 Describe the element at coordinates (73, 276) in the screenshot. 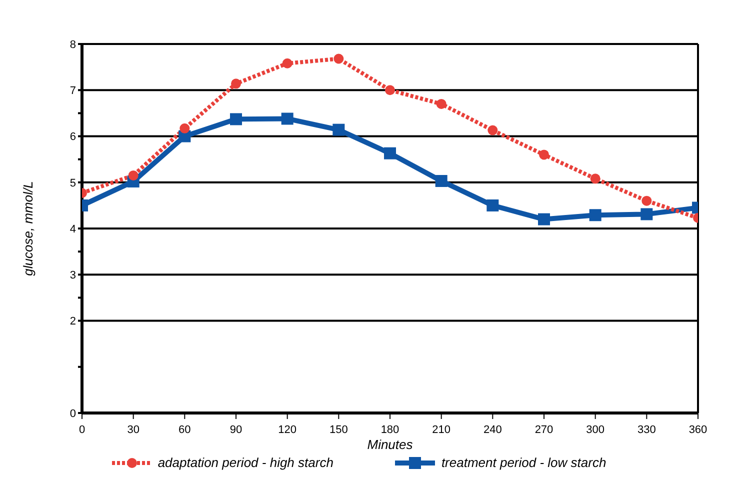

I see `y-tick-label: 3` at that location.